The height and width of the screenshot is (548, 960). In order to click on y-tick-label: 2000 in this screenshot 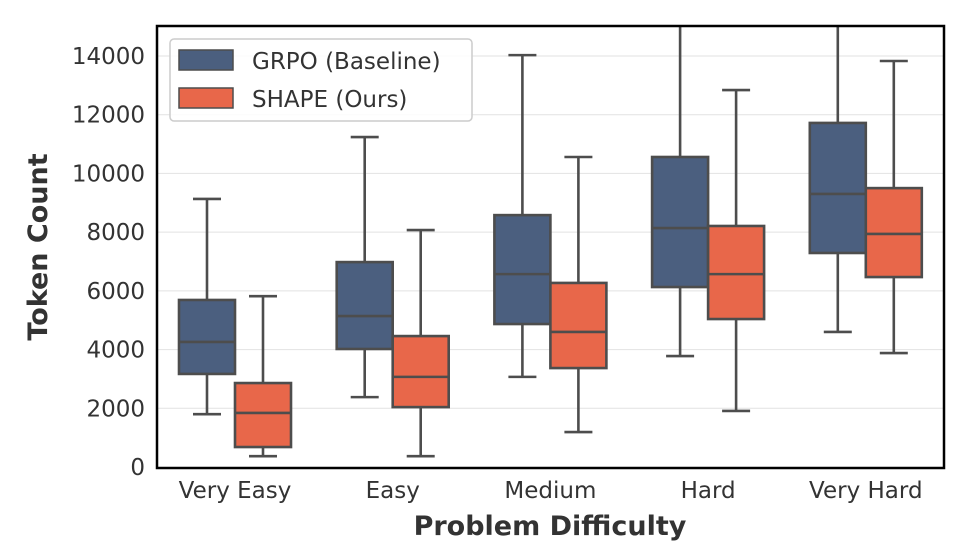, I will do `click(115, 409)`.